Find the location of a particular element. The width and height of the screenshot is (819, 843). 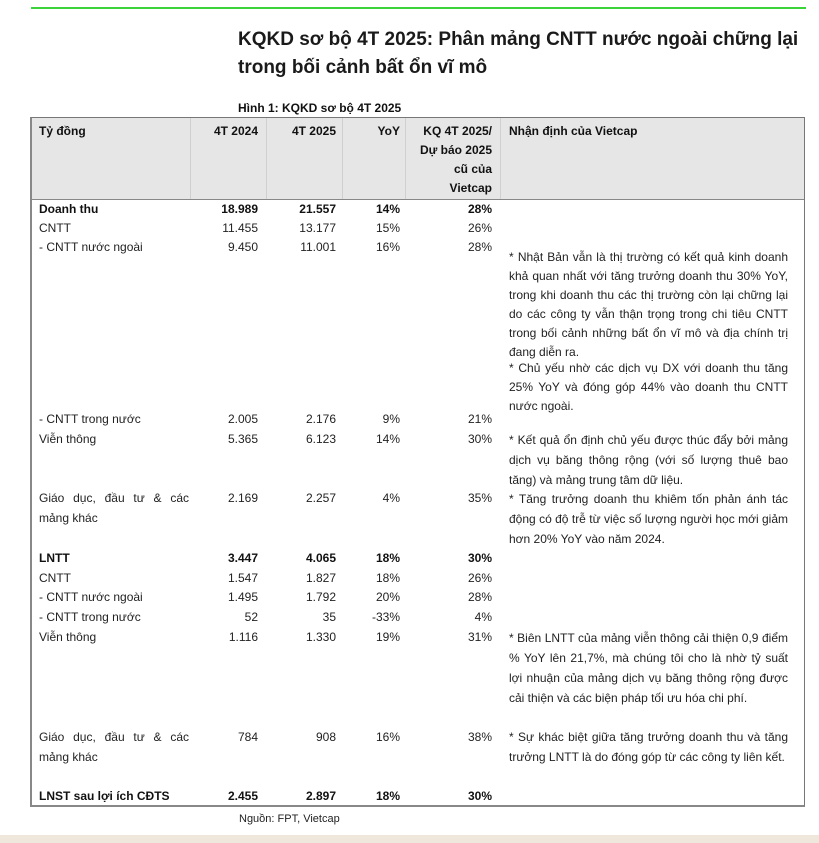

header-4t2025: 4T 2025 is located at coordinates (313, 131).